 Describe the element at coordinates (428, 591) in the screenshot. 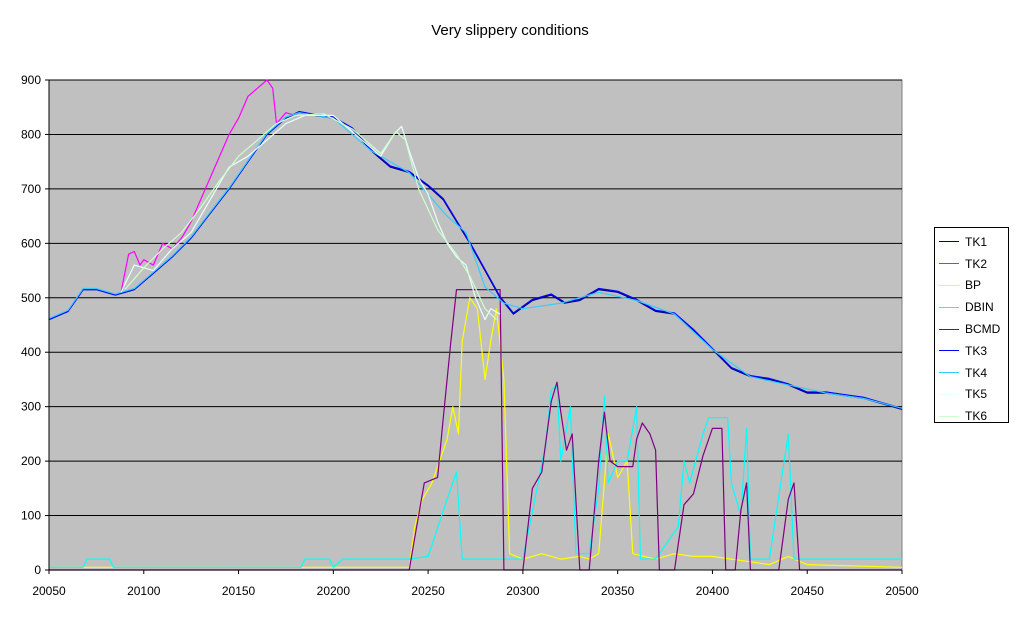

I see `x-tick-label: 20250` at that location.